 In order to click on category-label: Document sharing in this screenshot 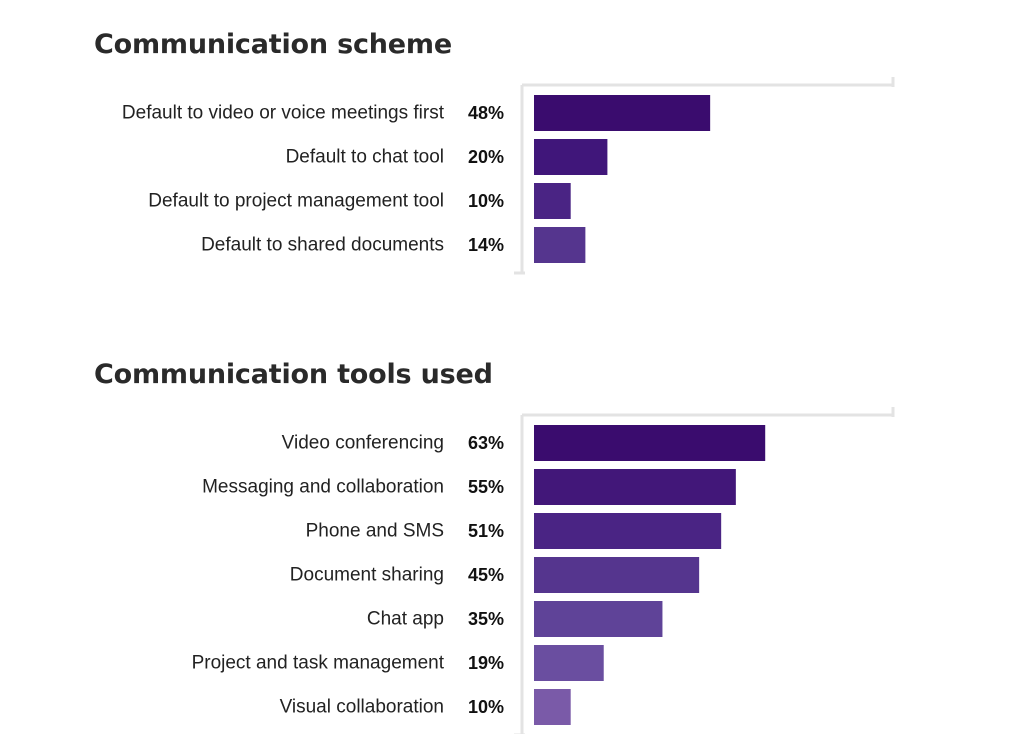, I will do `click(367, 575)`.